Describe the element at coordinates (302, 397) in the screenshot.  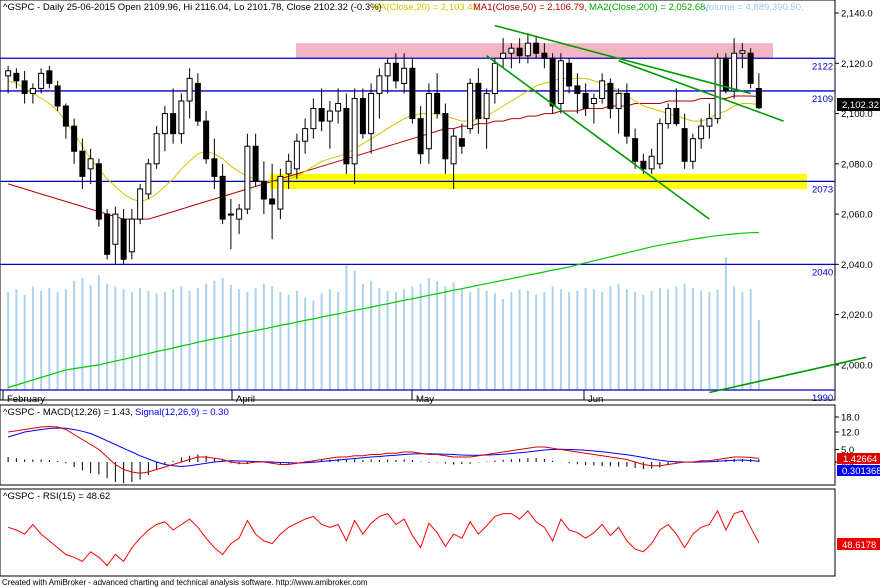
I see `month-axis: February April May Jun` at that location.